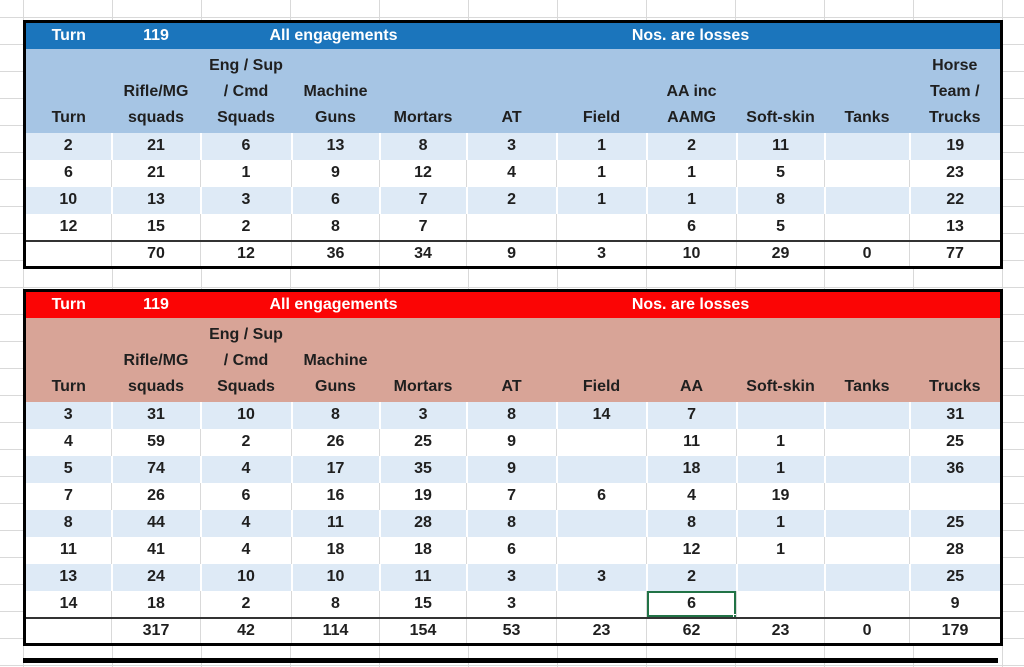 This screenshot has width=1024, height=667. Describe the element at coordinates (867, 253) in the screenshot. I see `total-cell: 0` at that location.